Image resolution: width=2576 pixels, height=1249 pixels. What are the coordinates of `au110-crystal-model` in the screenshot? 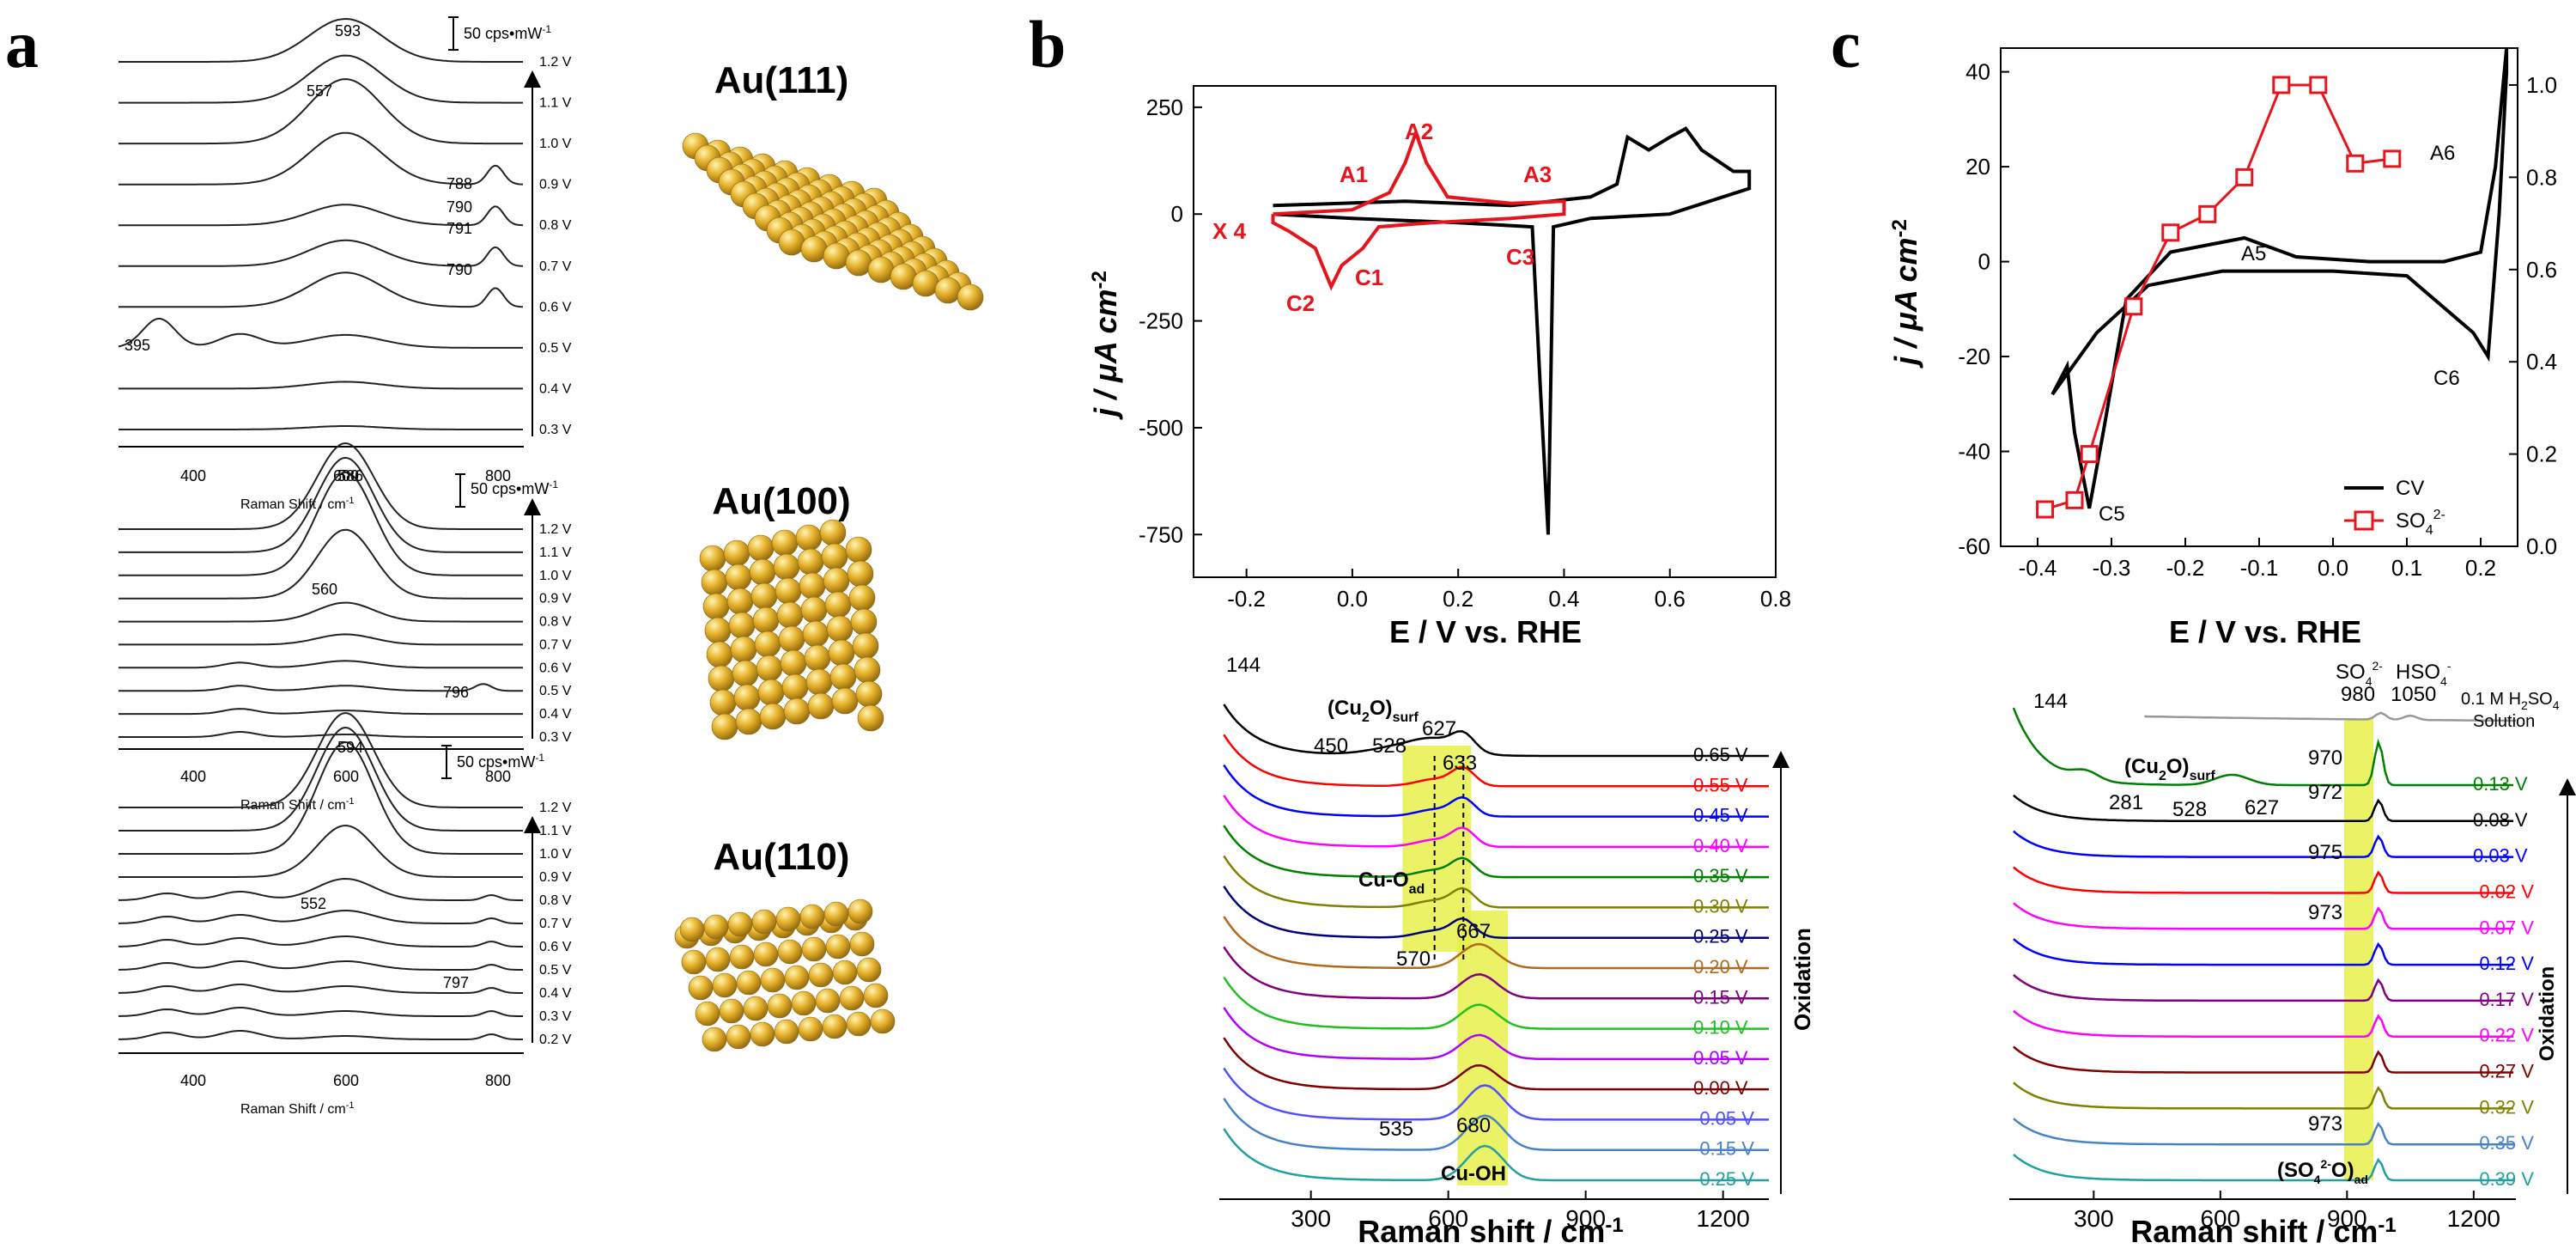 It's located at (785, 976).